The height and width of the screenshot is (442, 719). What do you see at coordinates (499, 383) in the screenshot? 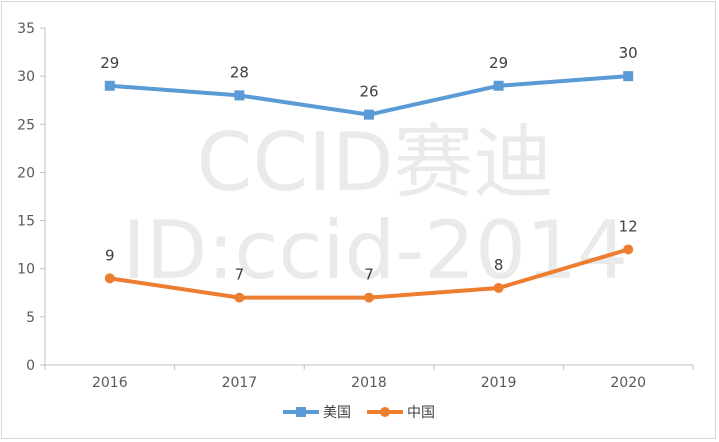
I see `x-tick-label: 2019` at bounding box center [499, 383].